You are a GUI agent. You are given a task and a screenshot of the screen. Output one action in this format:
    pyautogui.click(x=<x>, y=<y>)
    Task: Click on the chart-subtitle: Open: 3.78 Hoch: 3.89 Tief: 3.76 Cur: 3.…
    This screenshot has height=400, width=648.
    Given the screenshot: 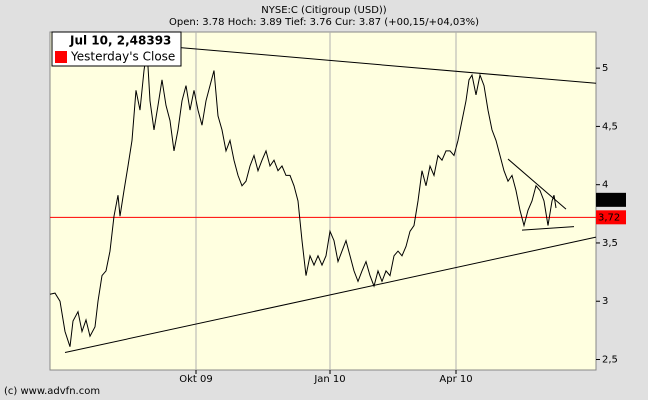 What is the action you would take?
    pyautogui.click(x=324, y=22)
    